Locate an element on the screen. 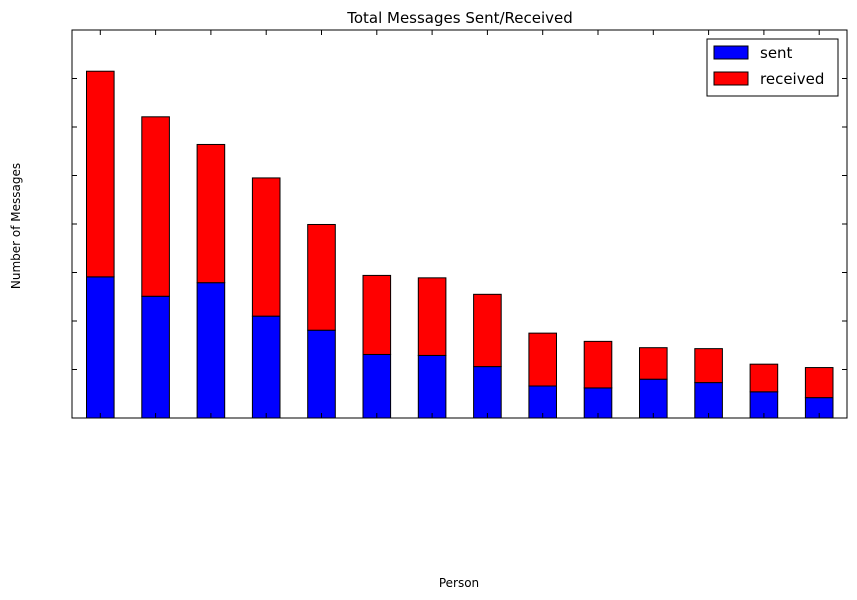  legend: sent received is located at coordinates (772, 67).